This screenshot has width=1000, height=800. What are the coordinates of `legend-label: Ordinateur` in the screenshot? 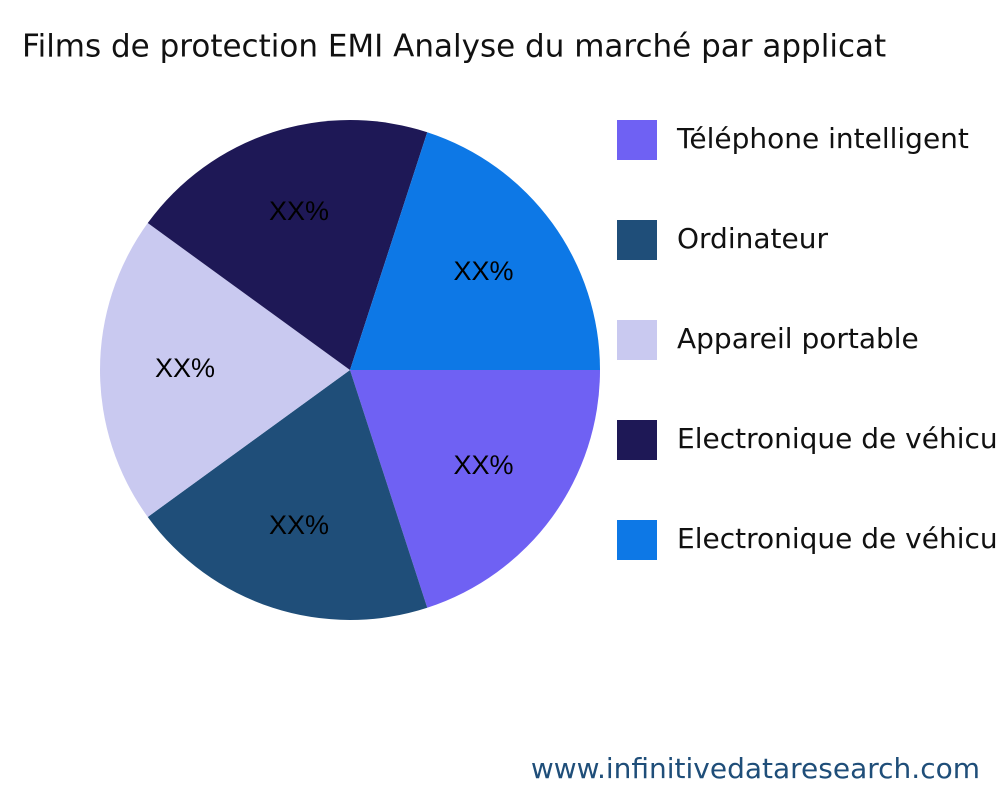 It's located at (752, 238).